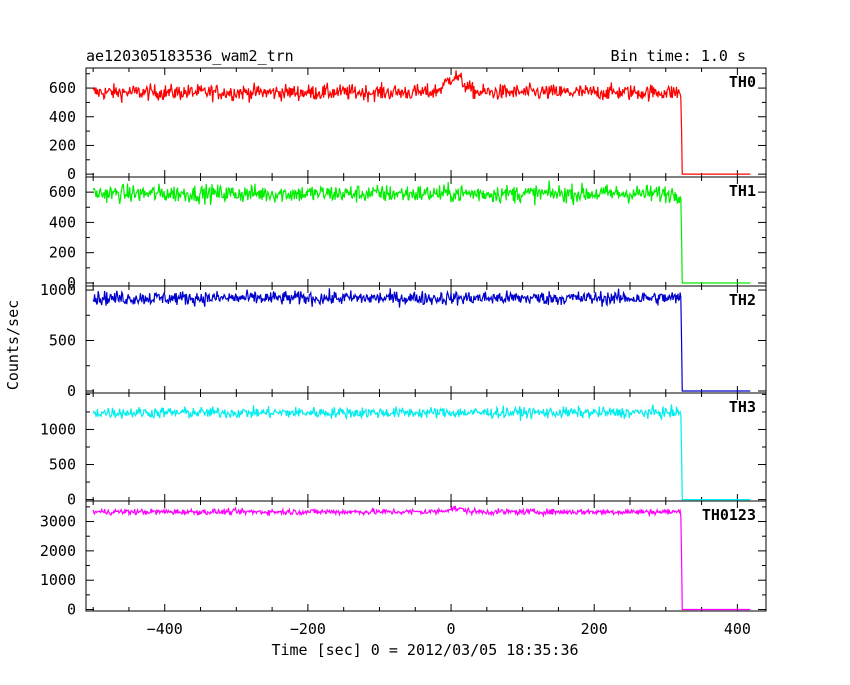 The image size is (850, 685). I want to click on series-line-th0123, so click(421, 558).